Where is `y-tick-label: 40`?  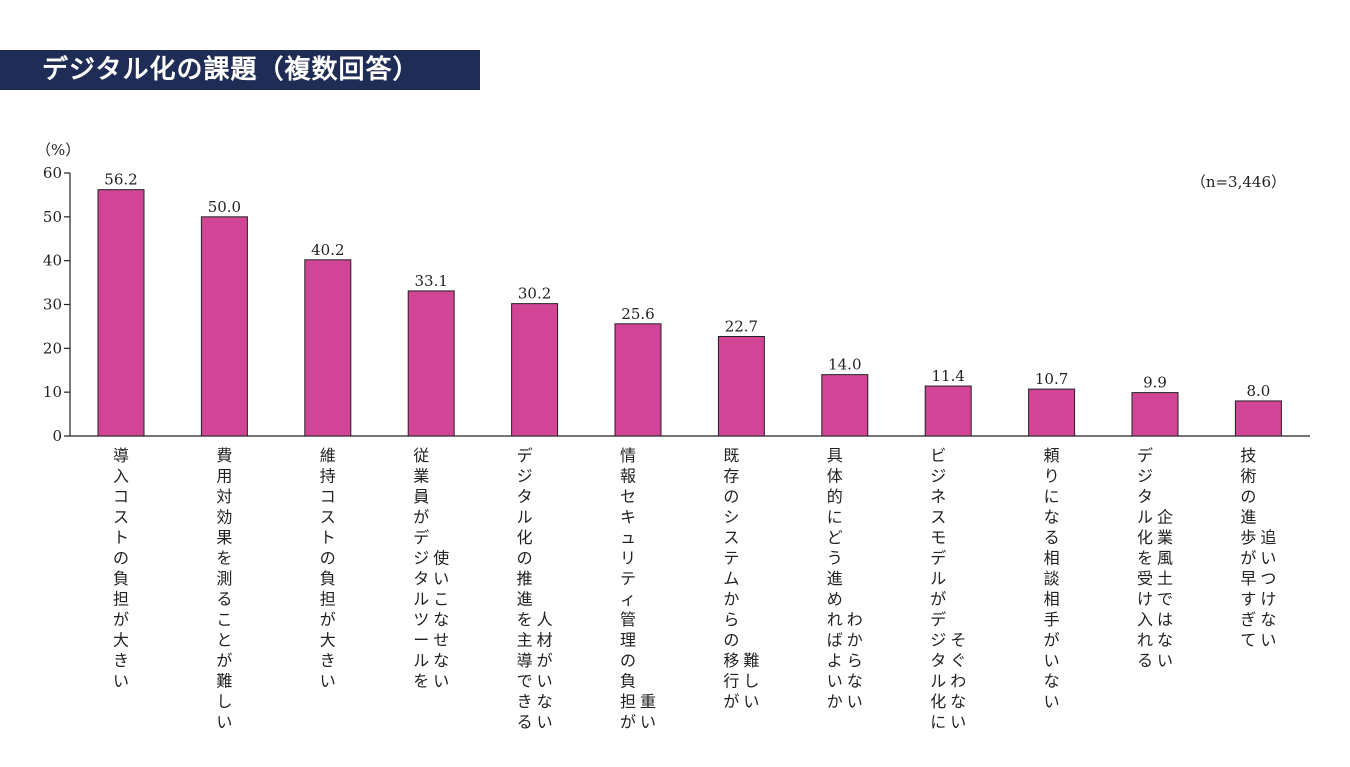
y-tick-label: 40 is located at coordinates (52, 261).